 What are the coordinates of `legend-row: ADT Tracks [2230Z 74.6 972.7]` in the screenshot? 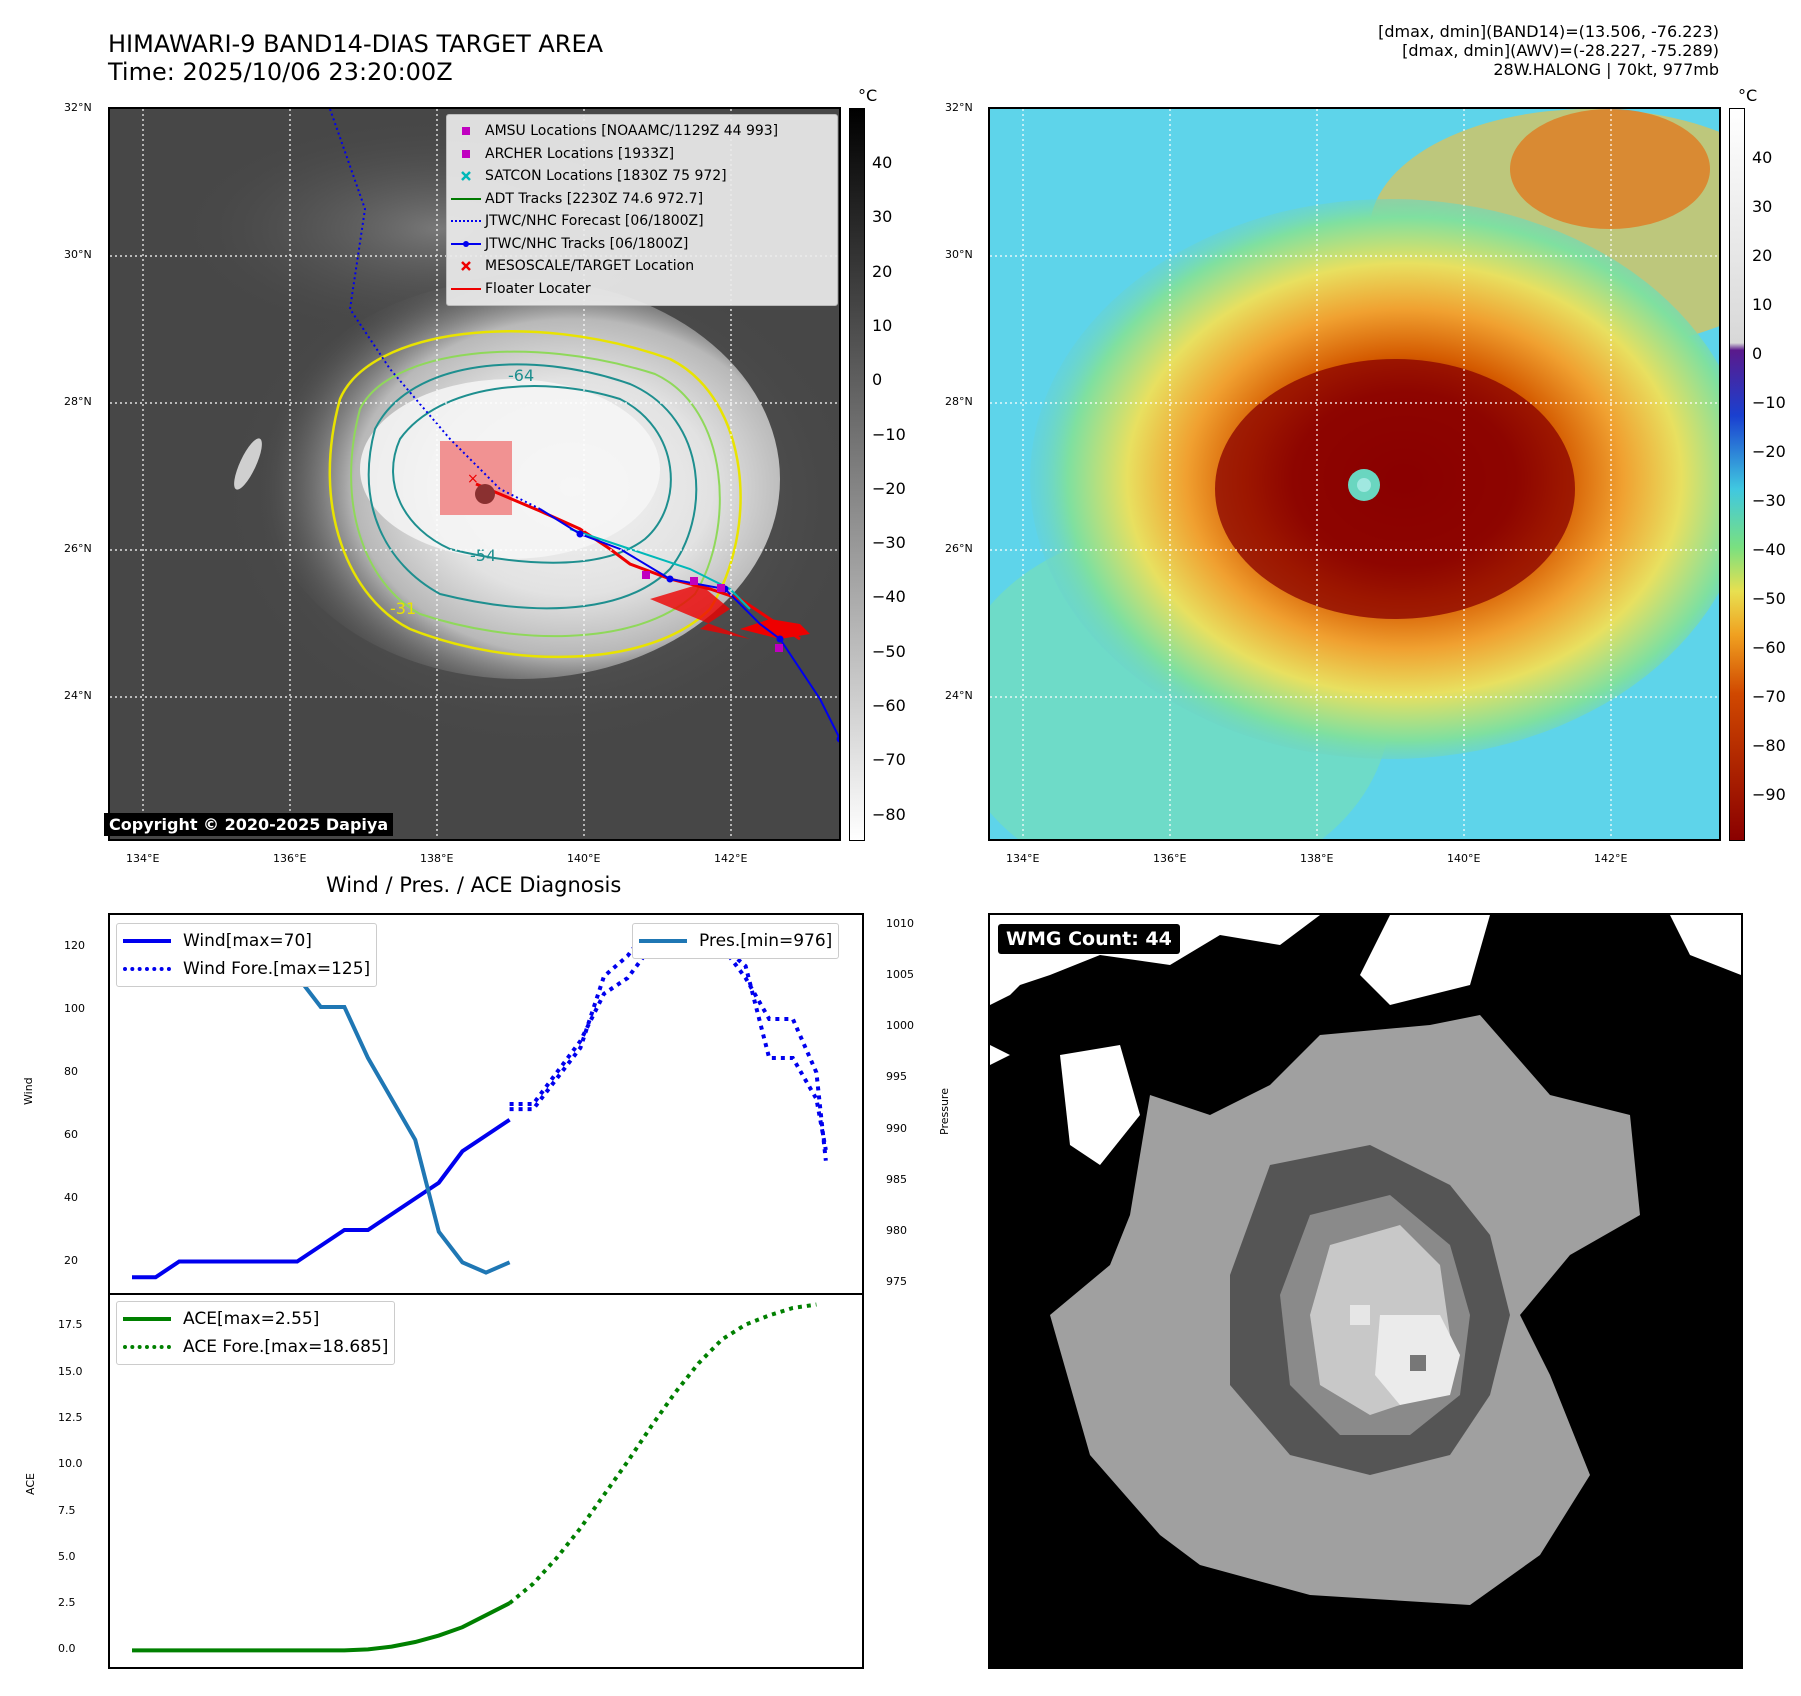 It's located at (642, 199).